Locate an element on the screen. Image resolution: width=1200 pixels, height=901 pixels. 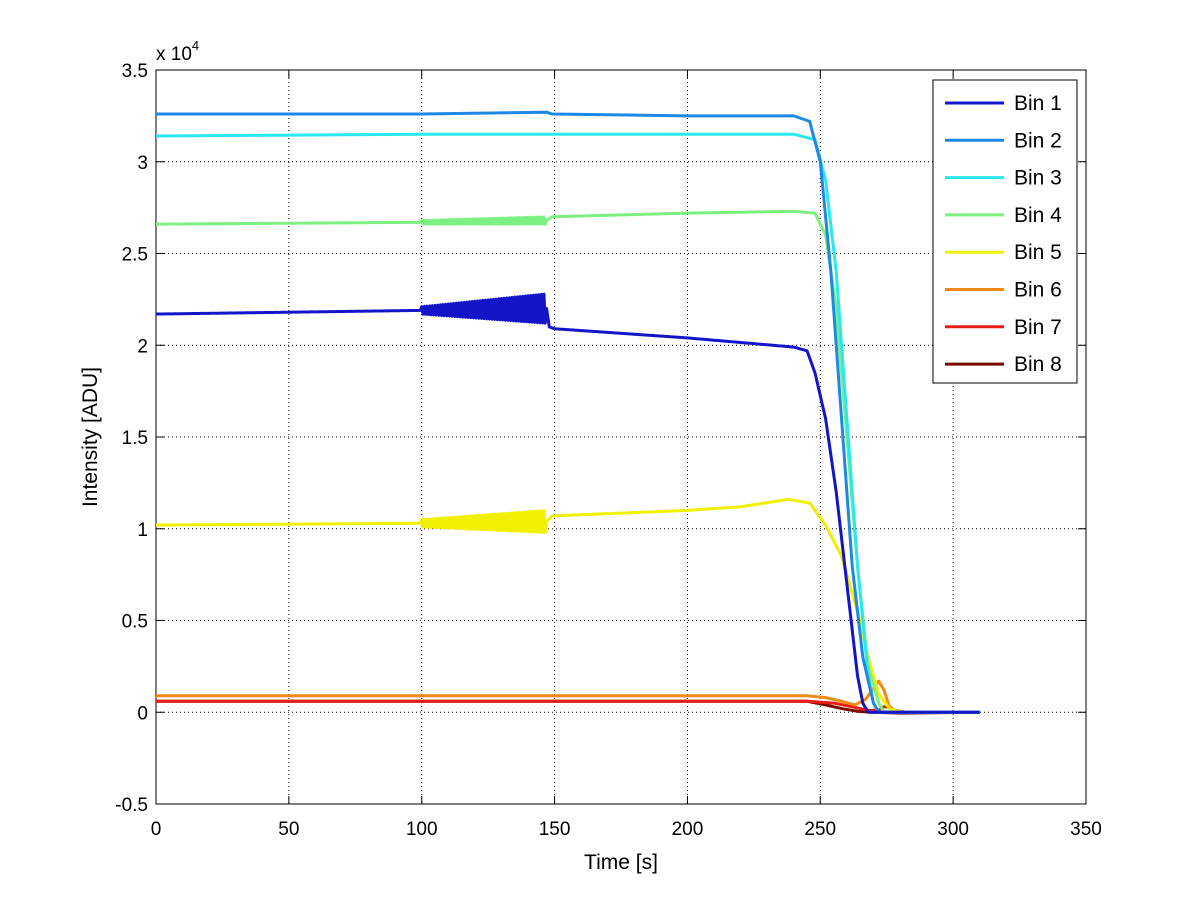
x-tick-label: 200 is located at coordinates (688, 829).